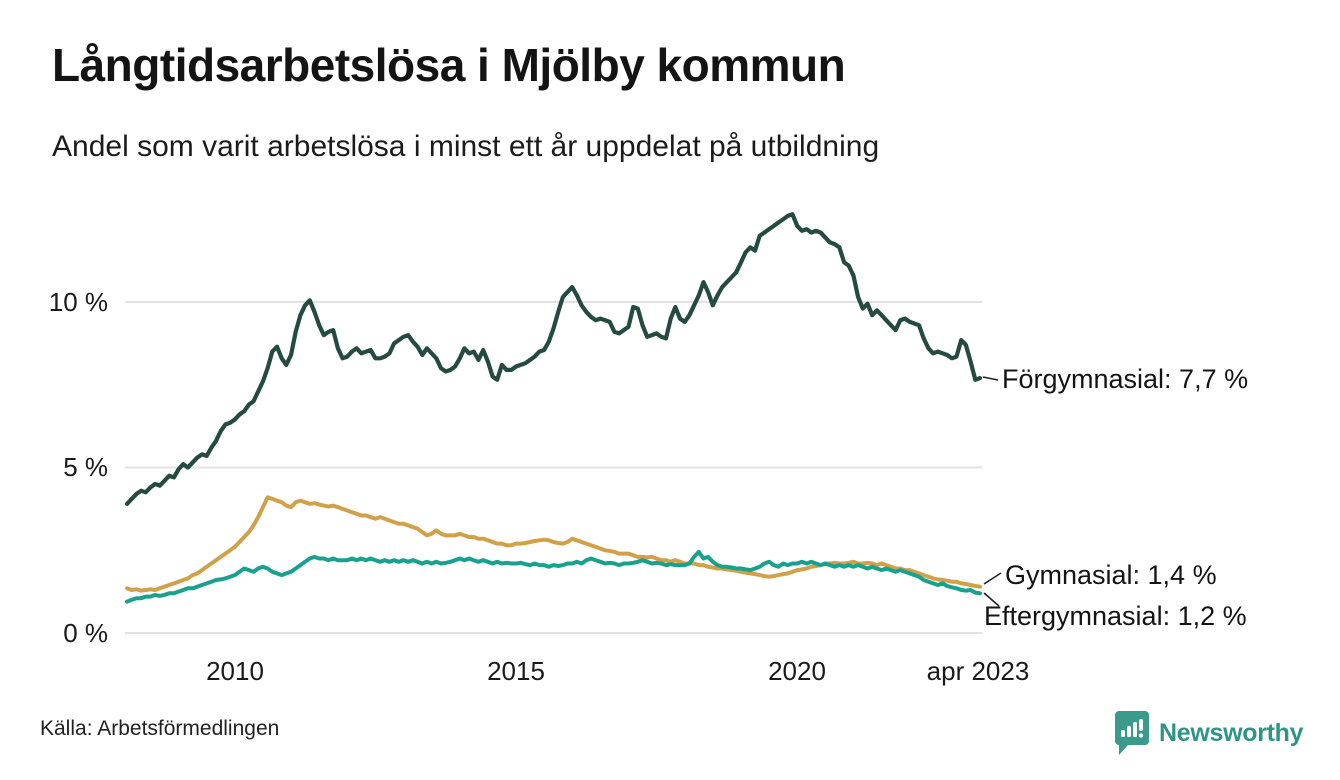  I want to click on chart-title: Långtidsarbetslösa i Mjölby kommun, so click(449, 65).